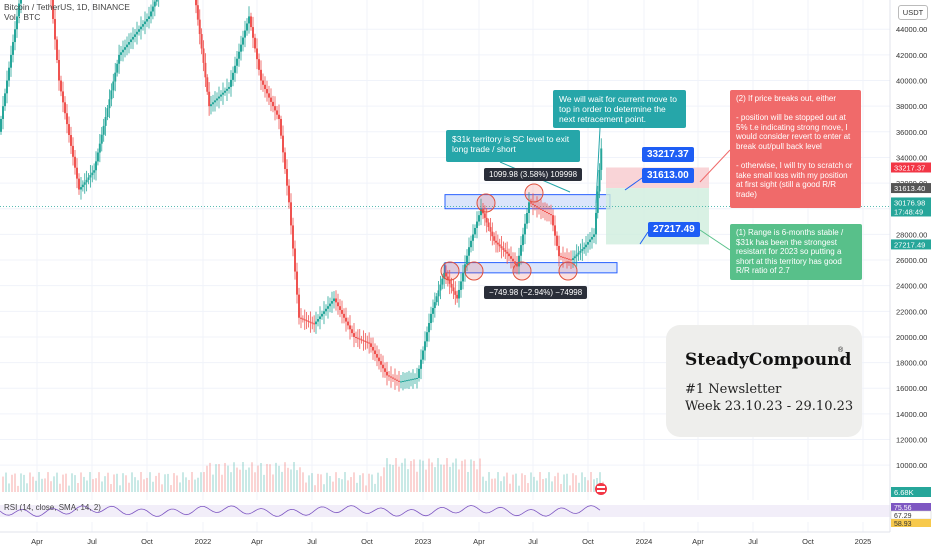 This screenshot has height=550, width=932. Describe the element at coordinates (37, 541) in the screenshot. I see `time-tick-label: Apr` at that location.